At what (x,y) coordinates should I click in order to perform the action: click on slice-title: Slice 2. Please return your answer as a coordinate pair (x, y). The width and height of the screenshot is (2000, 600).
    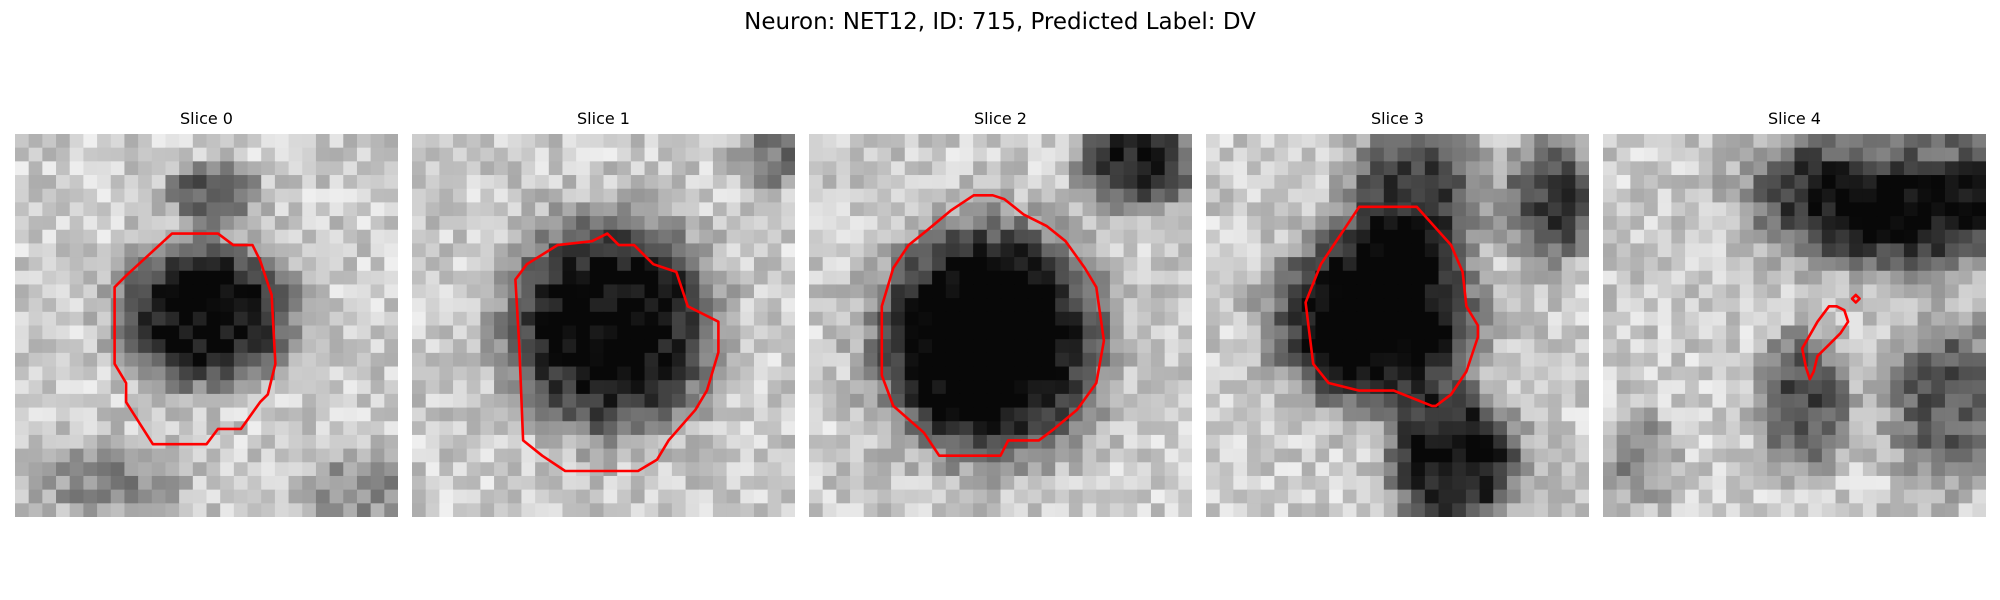
    Looking at the image, I should click on (1000, 118).